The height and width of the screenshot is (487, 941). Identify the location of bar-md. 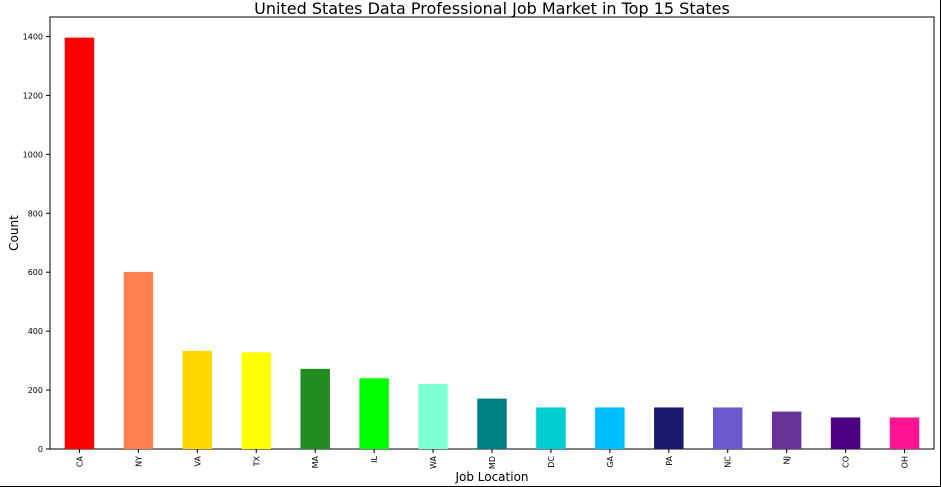
(492, 423).